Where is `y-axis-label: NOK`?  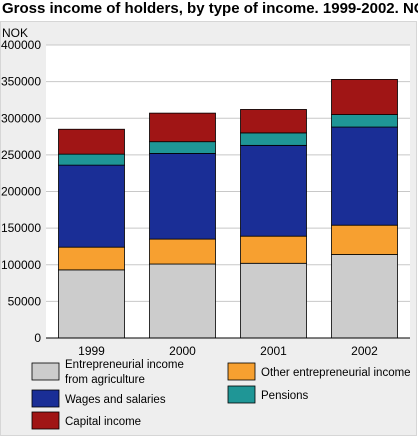 y-axis-label: NOK is located at coordinates (15, 33).